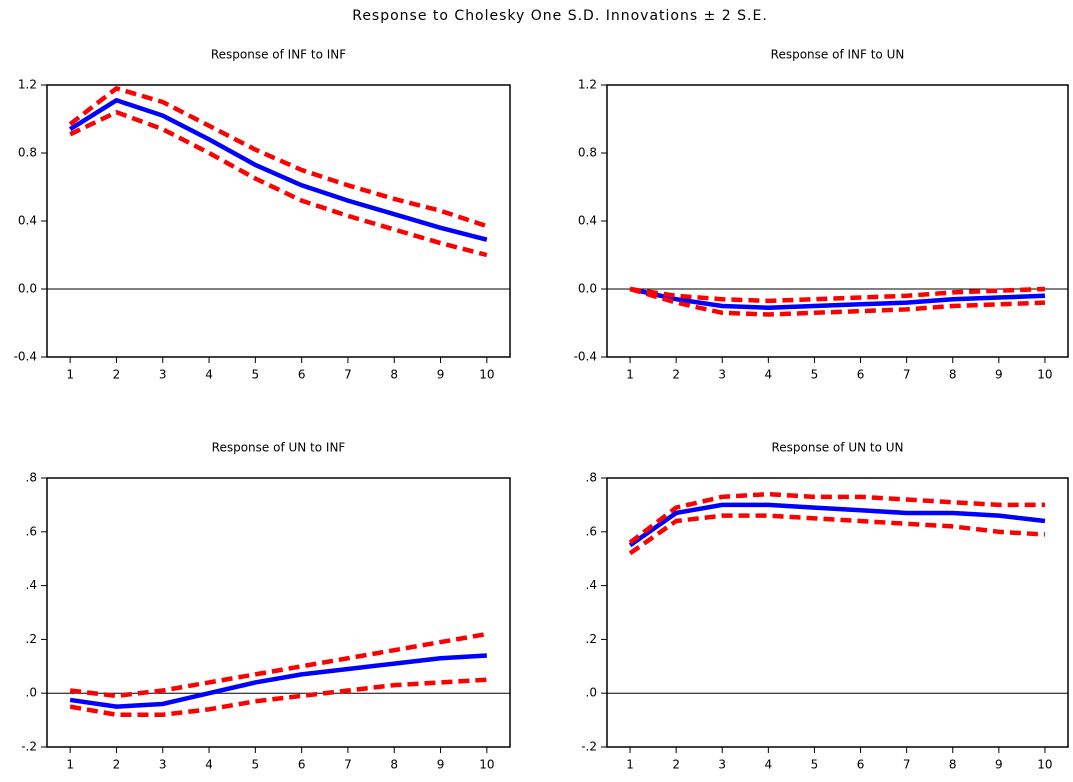 This screenshot has height=782, width=1073. Describe the element at coordinates (838, 55) in the screenshot. I see `subplot-title: Response of INF to UN` at that location.